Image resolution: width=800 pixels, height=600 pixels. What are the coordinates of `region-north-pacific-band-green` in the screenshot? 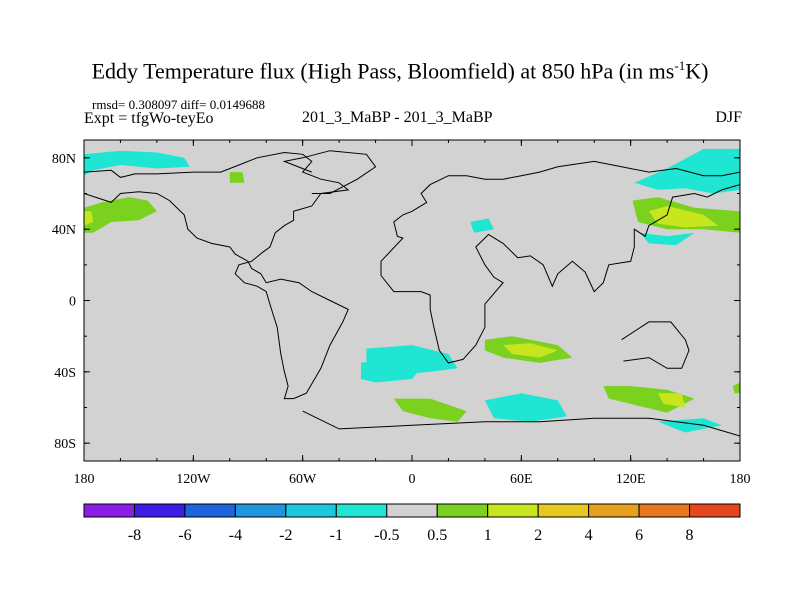 It's located at (120, 215).